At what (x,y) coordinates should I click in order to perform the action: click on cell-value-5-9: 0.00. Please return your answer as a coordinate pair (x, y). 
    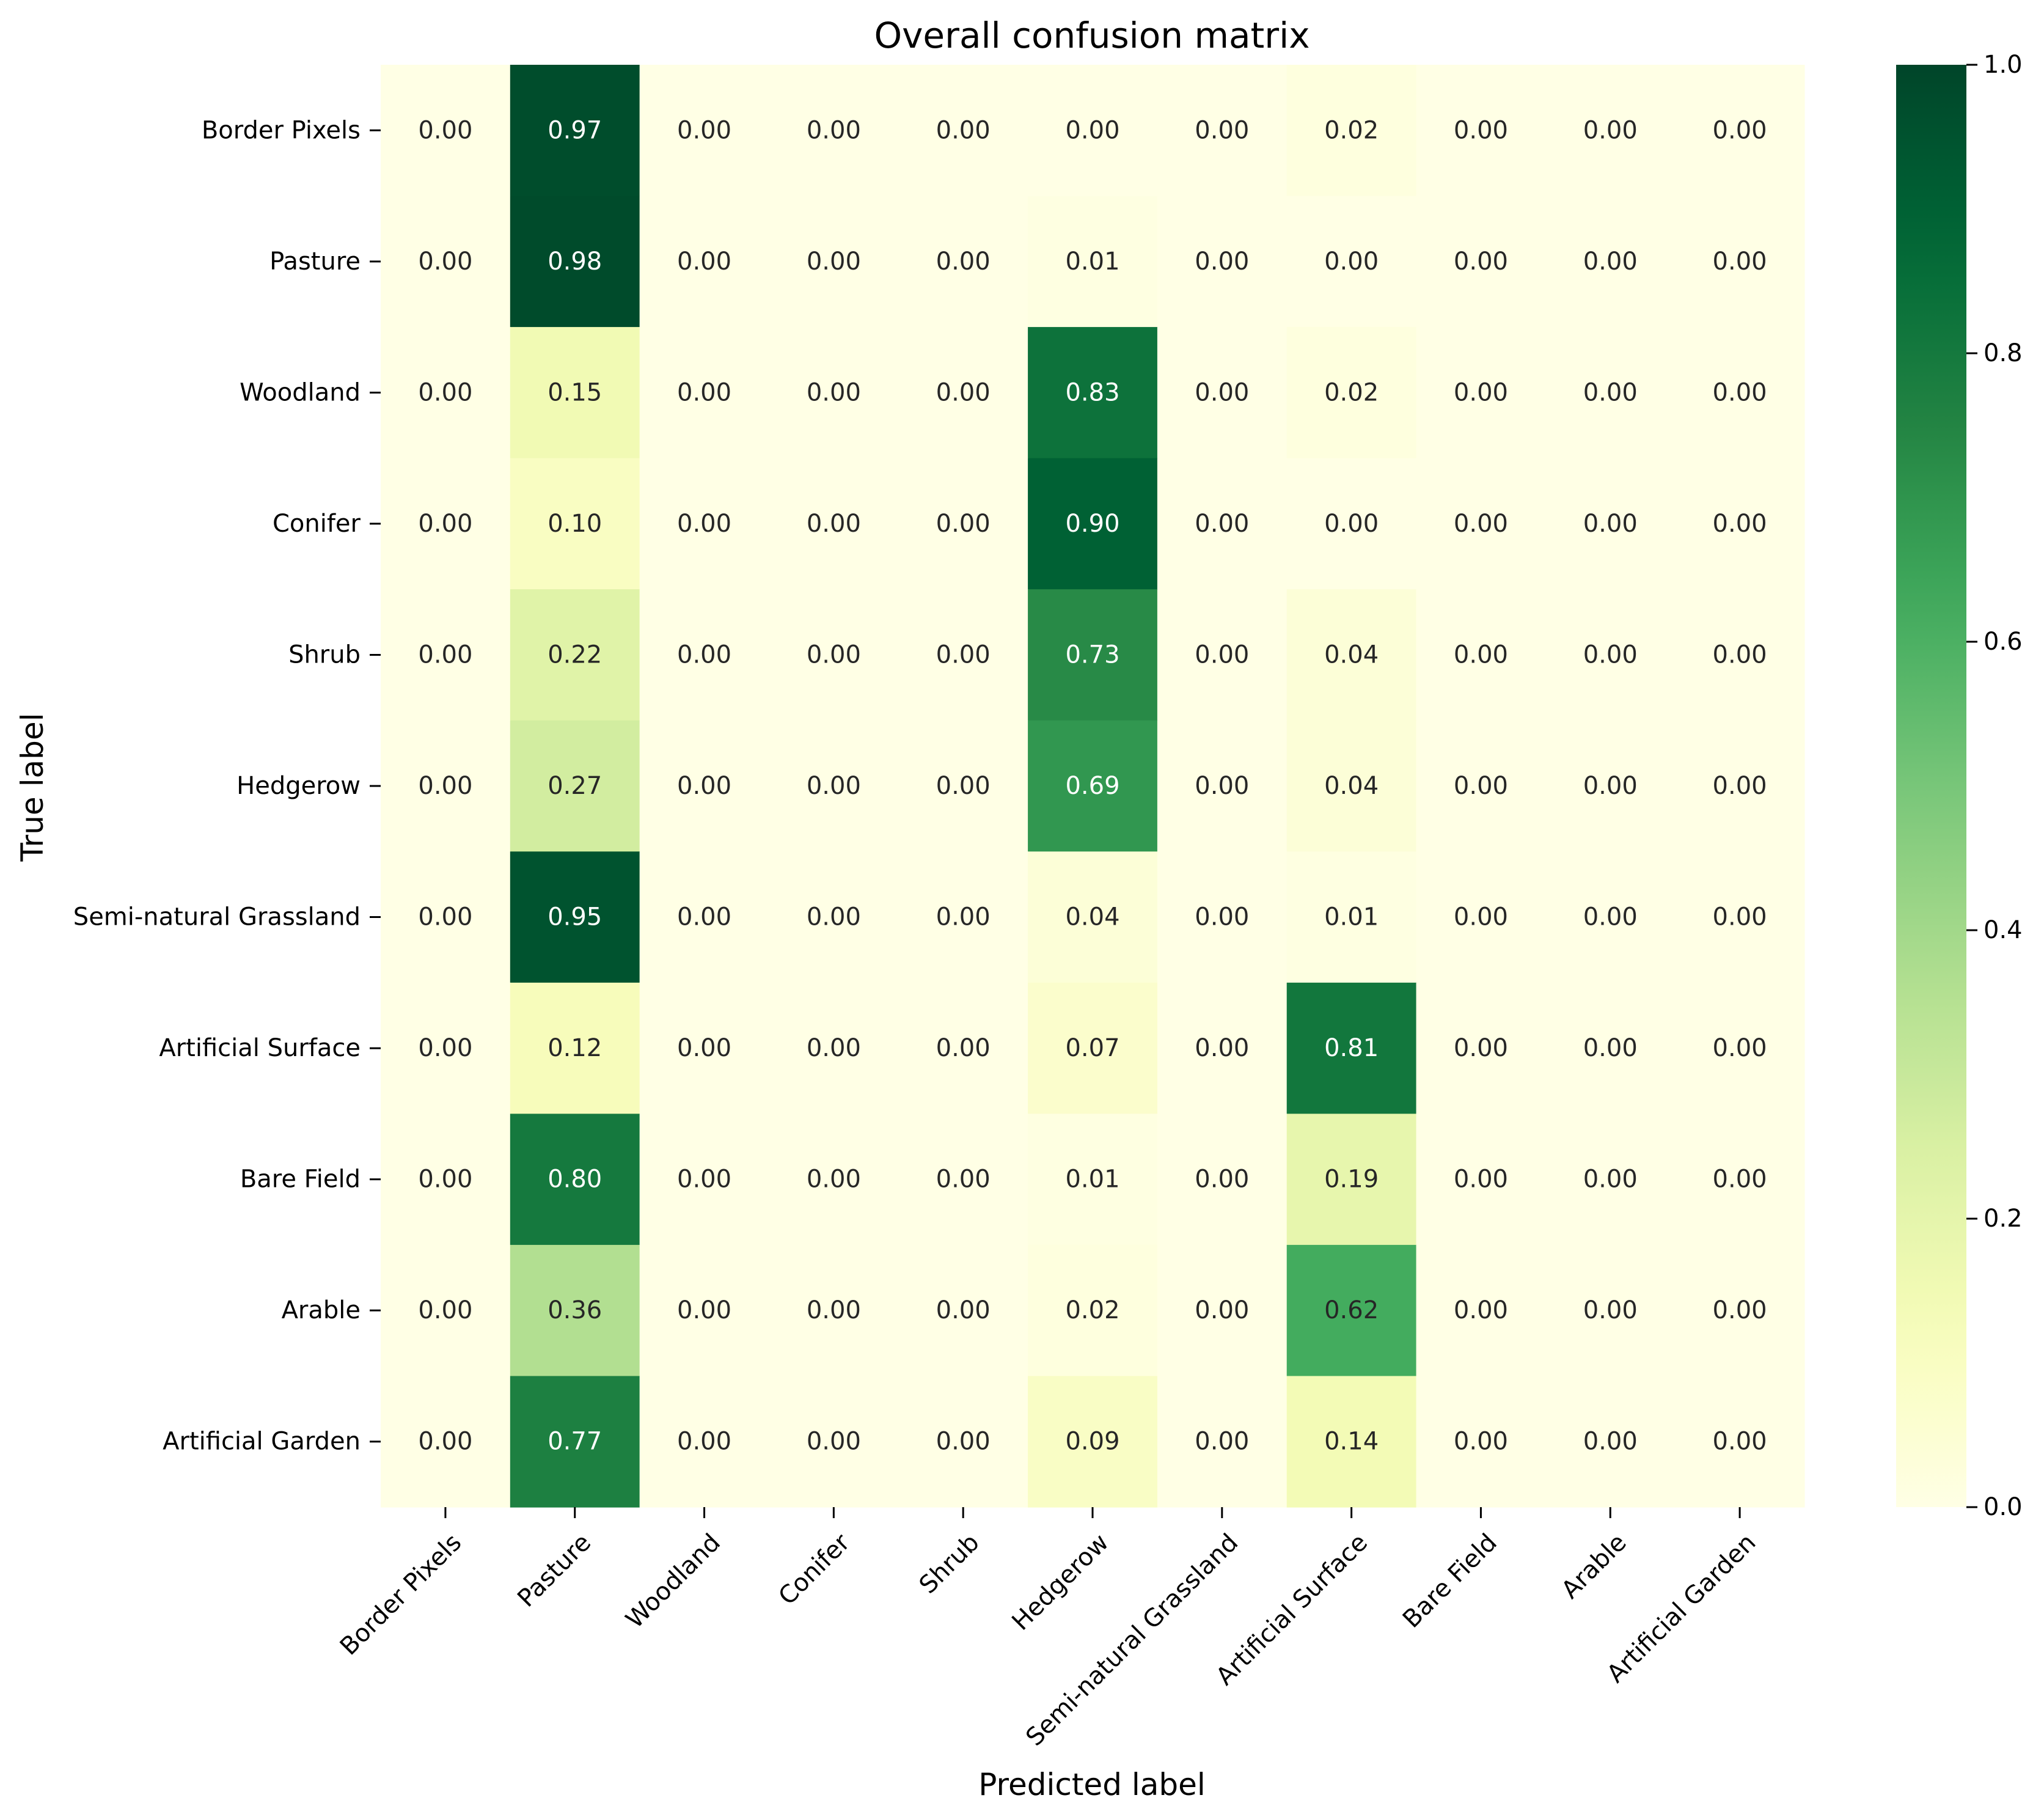
    Looking at the image, I should click on (1610, 786).